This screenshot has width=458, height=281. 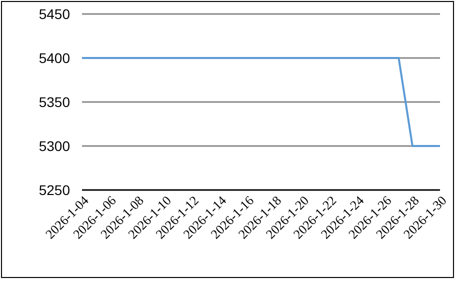 I want to click on y-tick-label: 5350, so click(x=54, y=102).